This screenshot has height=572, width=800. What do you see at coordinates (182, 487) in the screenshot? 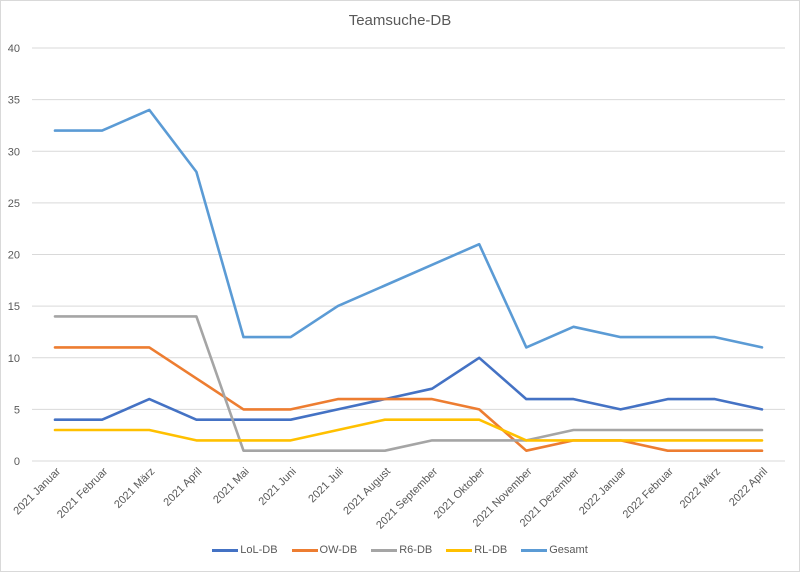
I see `x-tick-label: 2021 April` at bounding box center [182, 487].